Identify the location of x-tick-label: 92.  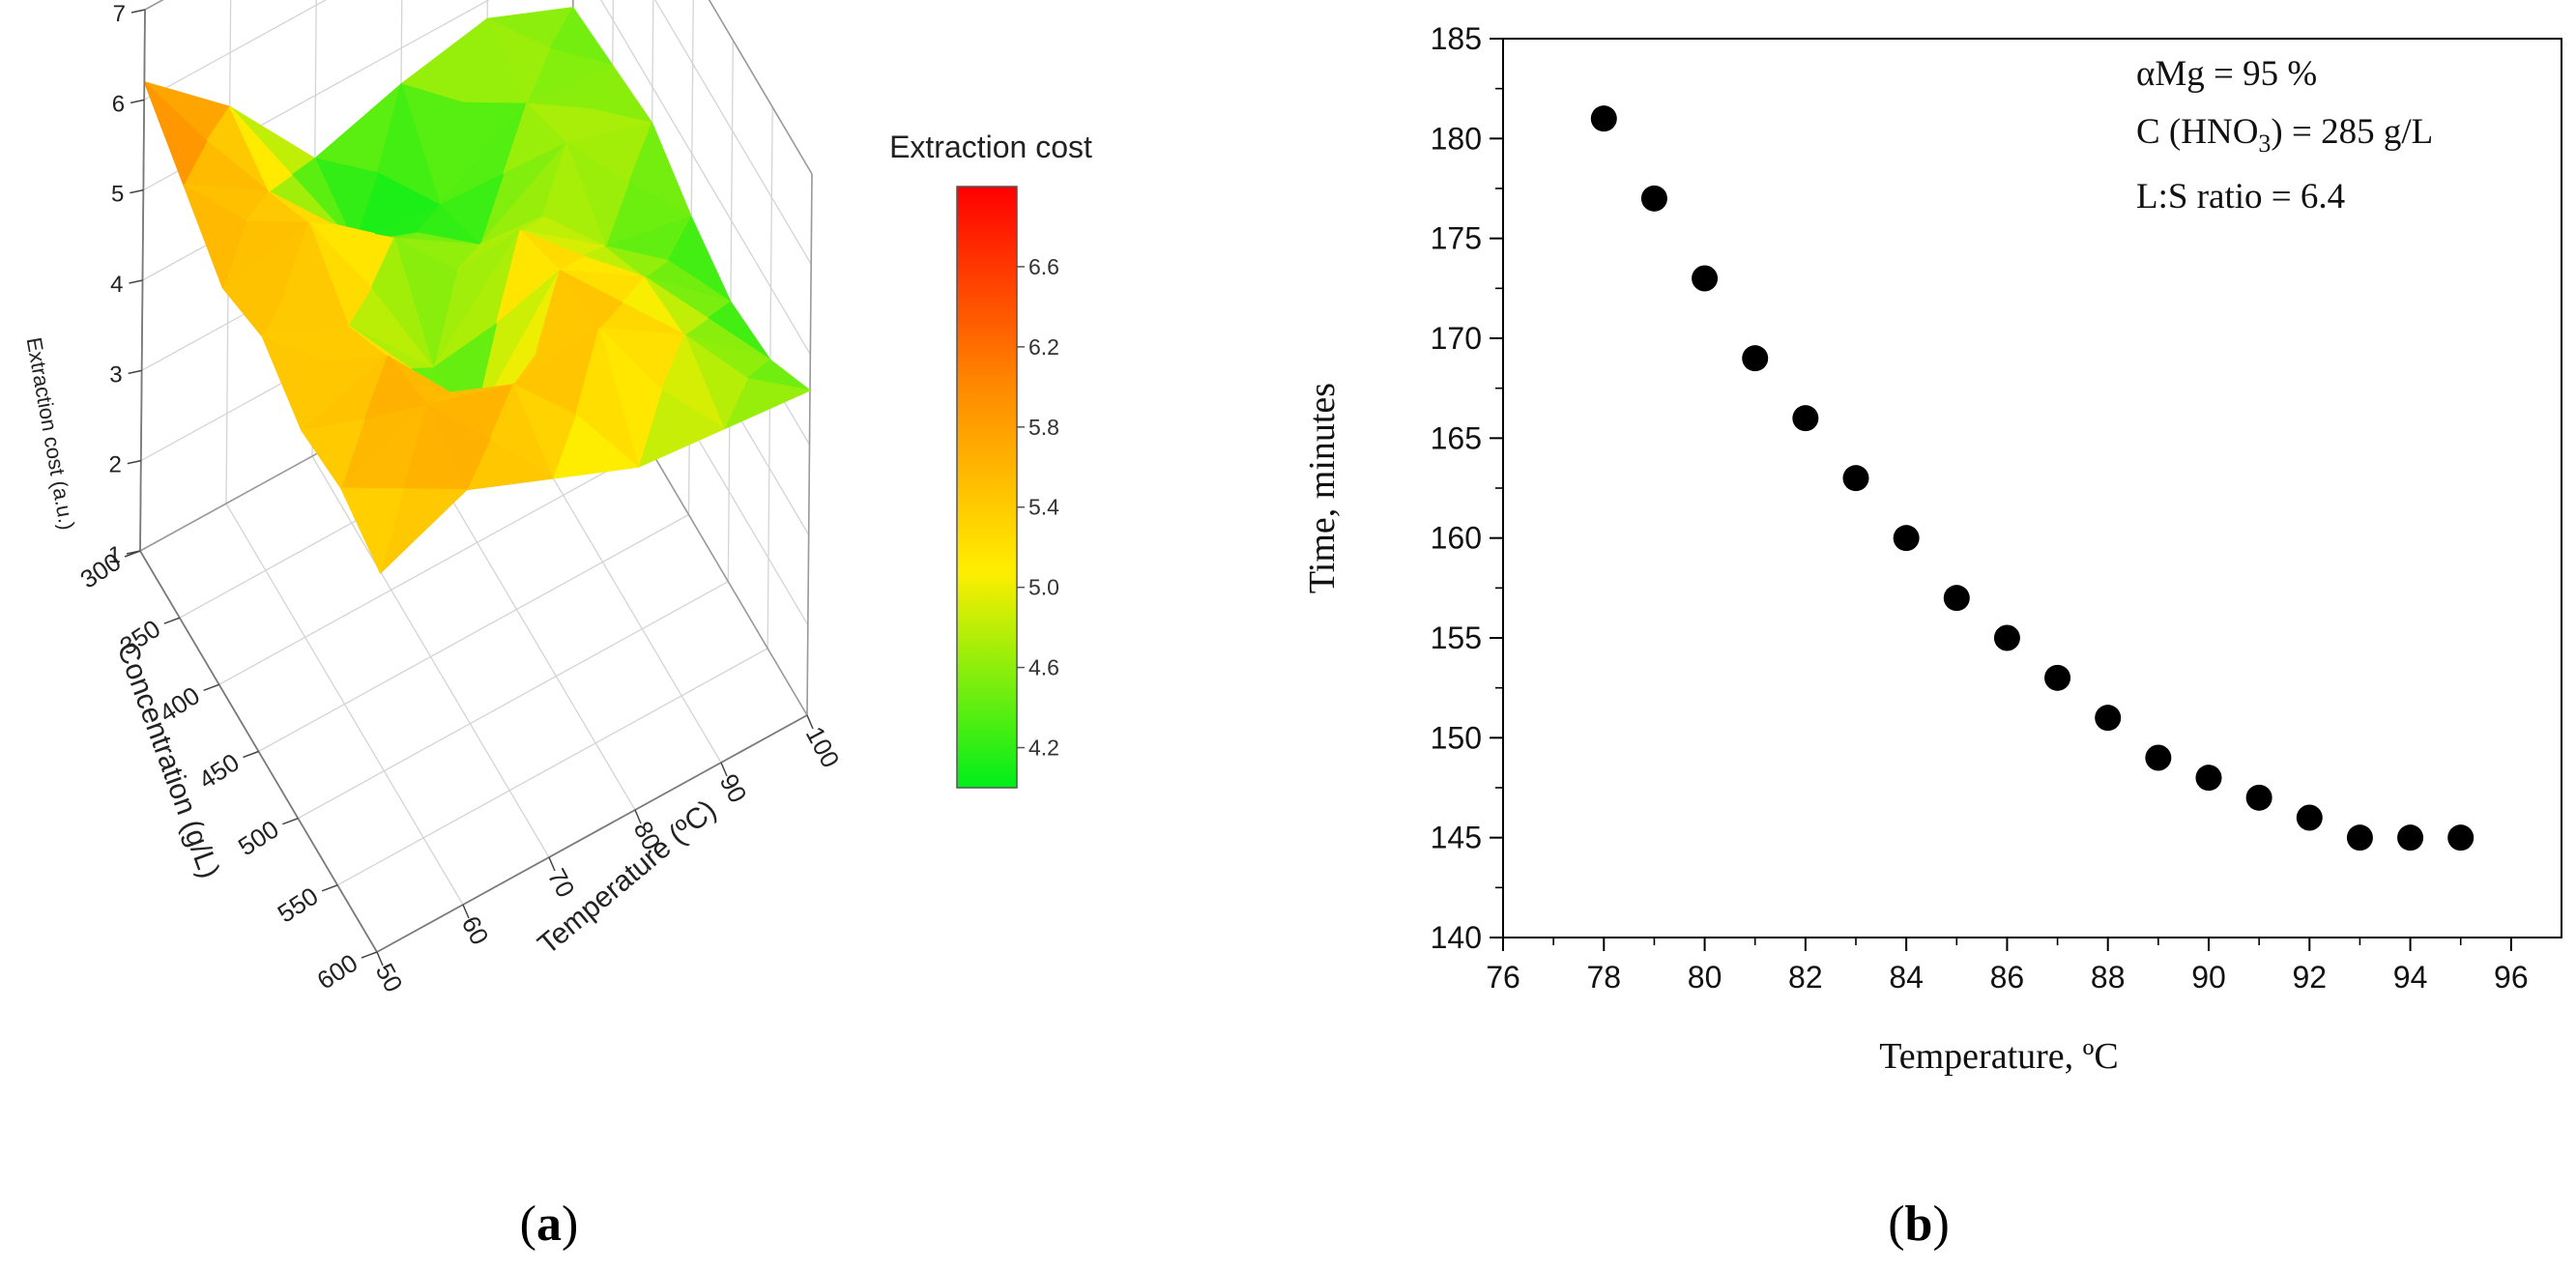
(2309, 977).